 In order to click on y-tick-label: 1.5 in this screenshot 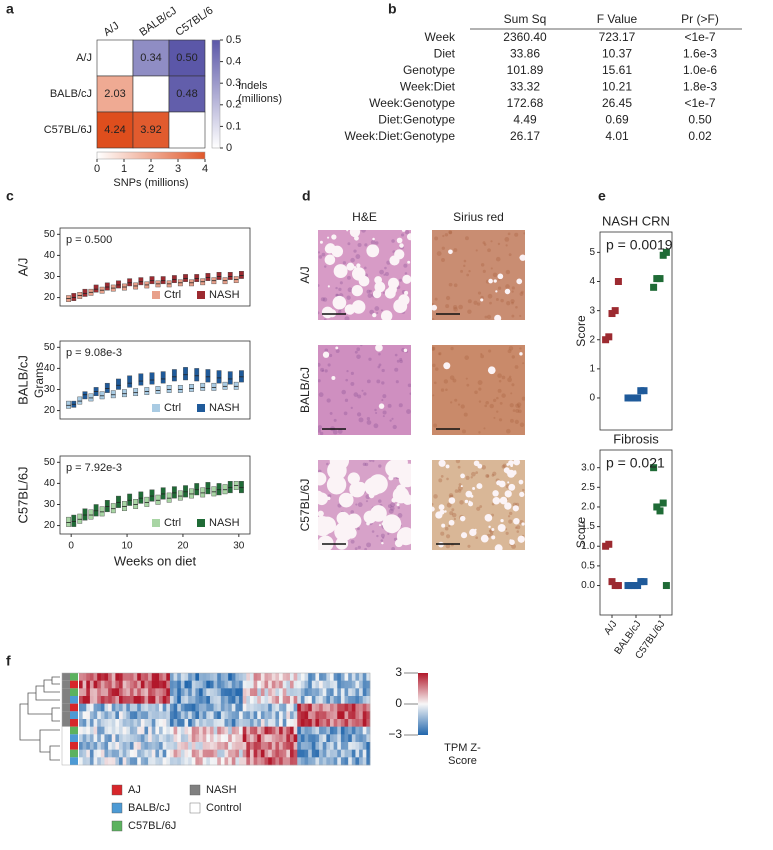, I will do `click(588, 526)`.